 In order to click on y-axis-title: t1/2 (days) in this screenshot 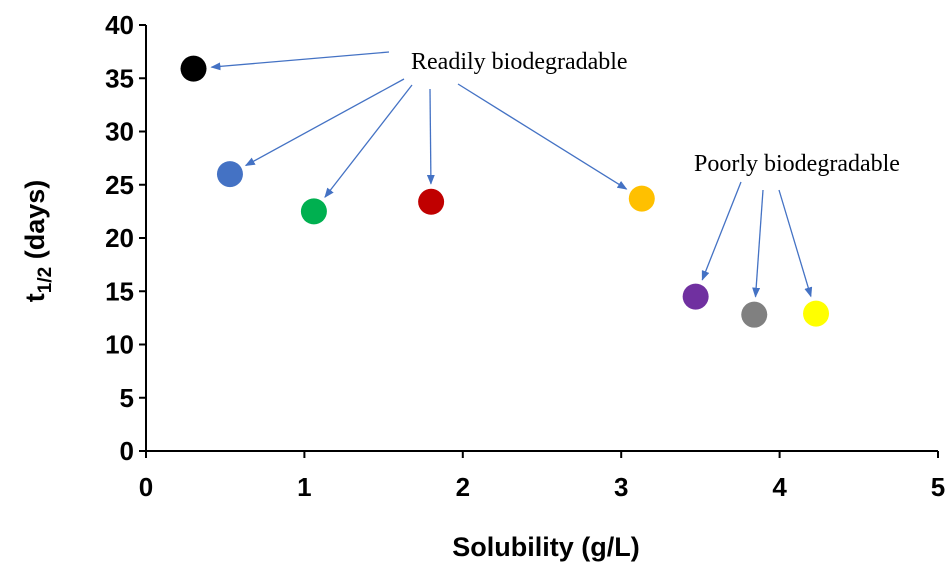, I will do `click(38, 241)`.